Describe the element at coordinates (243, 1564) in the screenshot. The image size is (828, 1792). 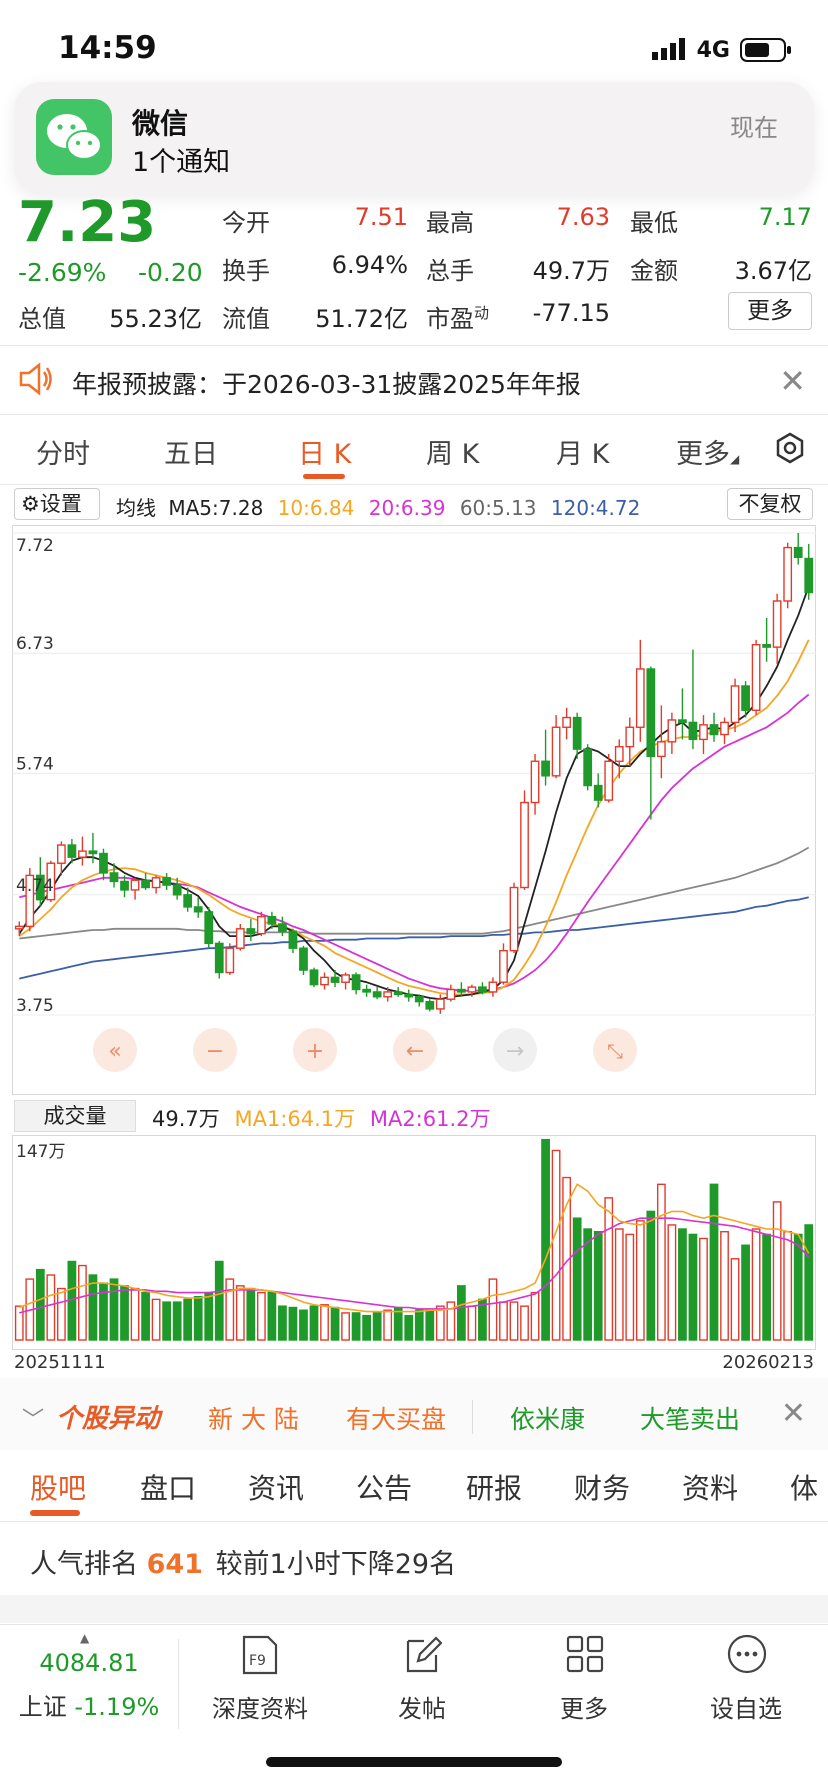
I see `popularity-rank: 人气排名 641 较前1小时下降29名` at that location.